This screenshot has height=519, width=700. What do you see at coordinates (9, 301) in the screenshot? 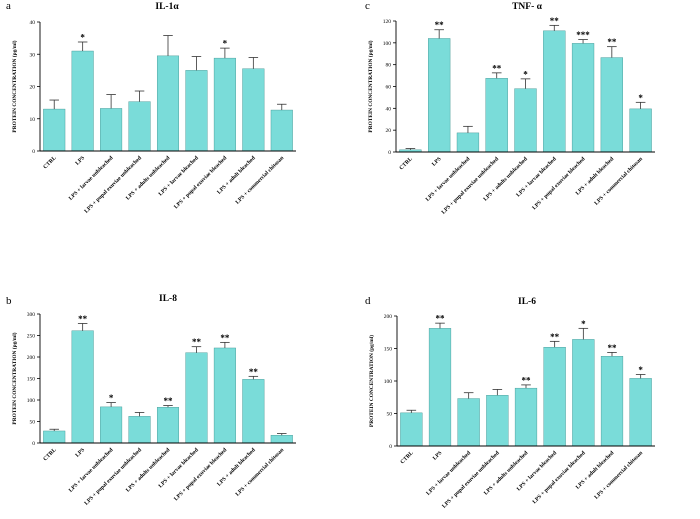
I see `panel-letter: b` at bounding box center [9, 301].